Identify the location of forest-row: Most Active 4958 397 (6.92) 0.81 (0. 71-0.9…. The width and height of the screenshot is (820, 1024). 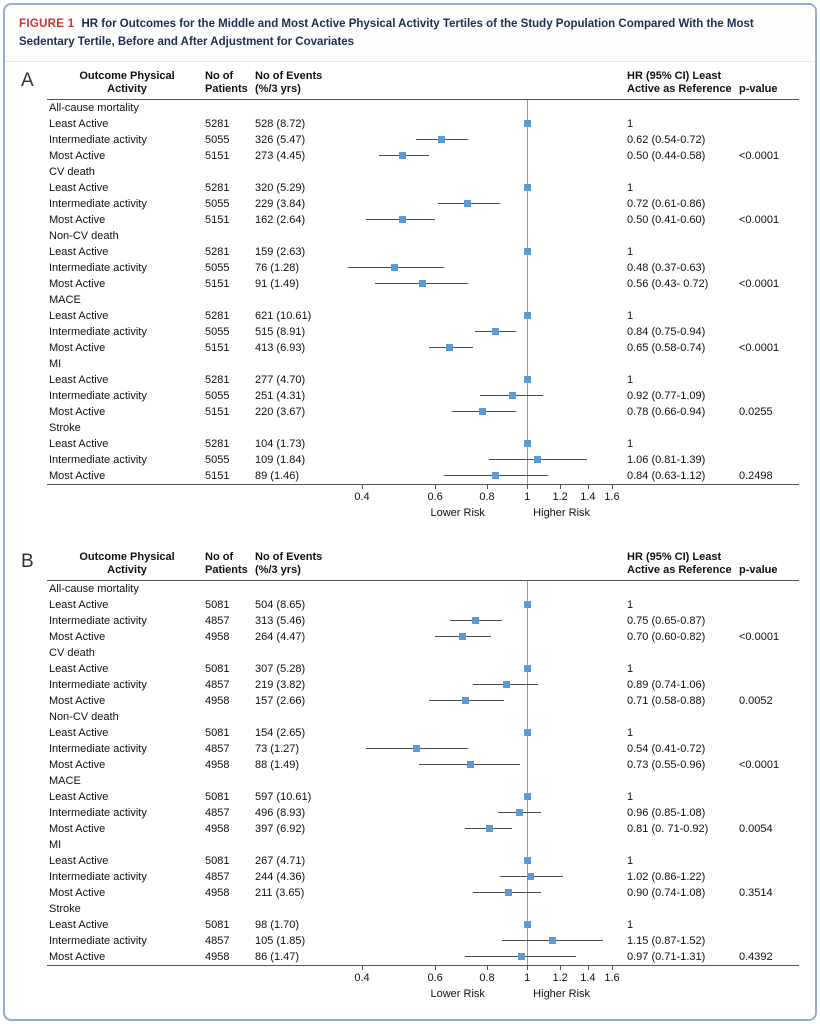
(423, 829).